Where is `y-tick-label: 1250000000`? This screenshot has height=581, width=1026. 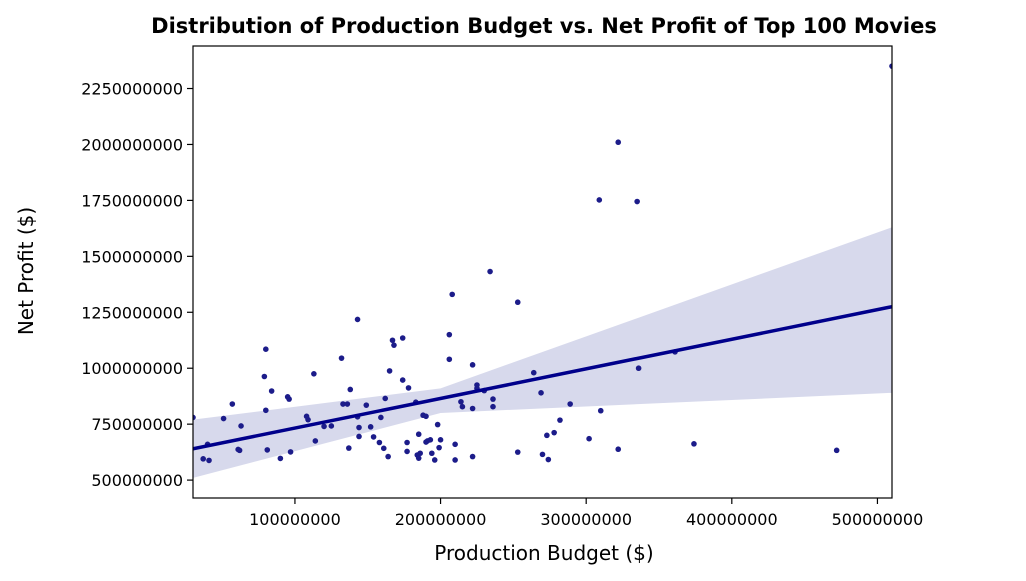
y-tick-label: 1250000000 is located at coordinates (132, 312).